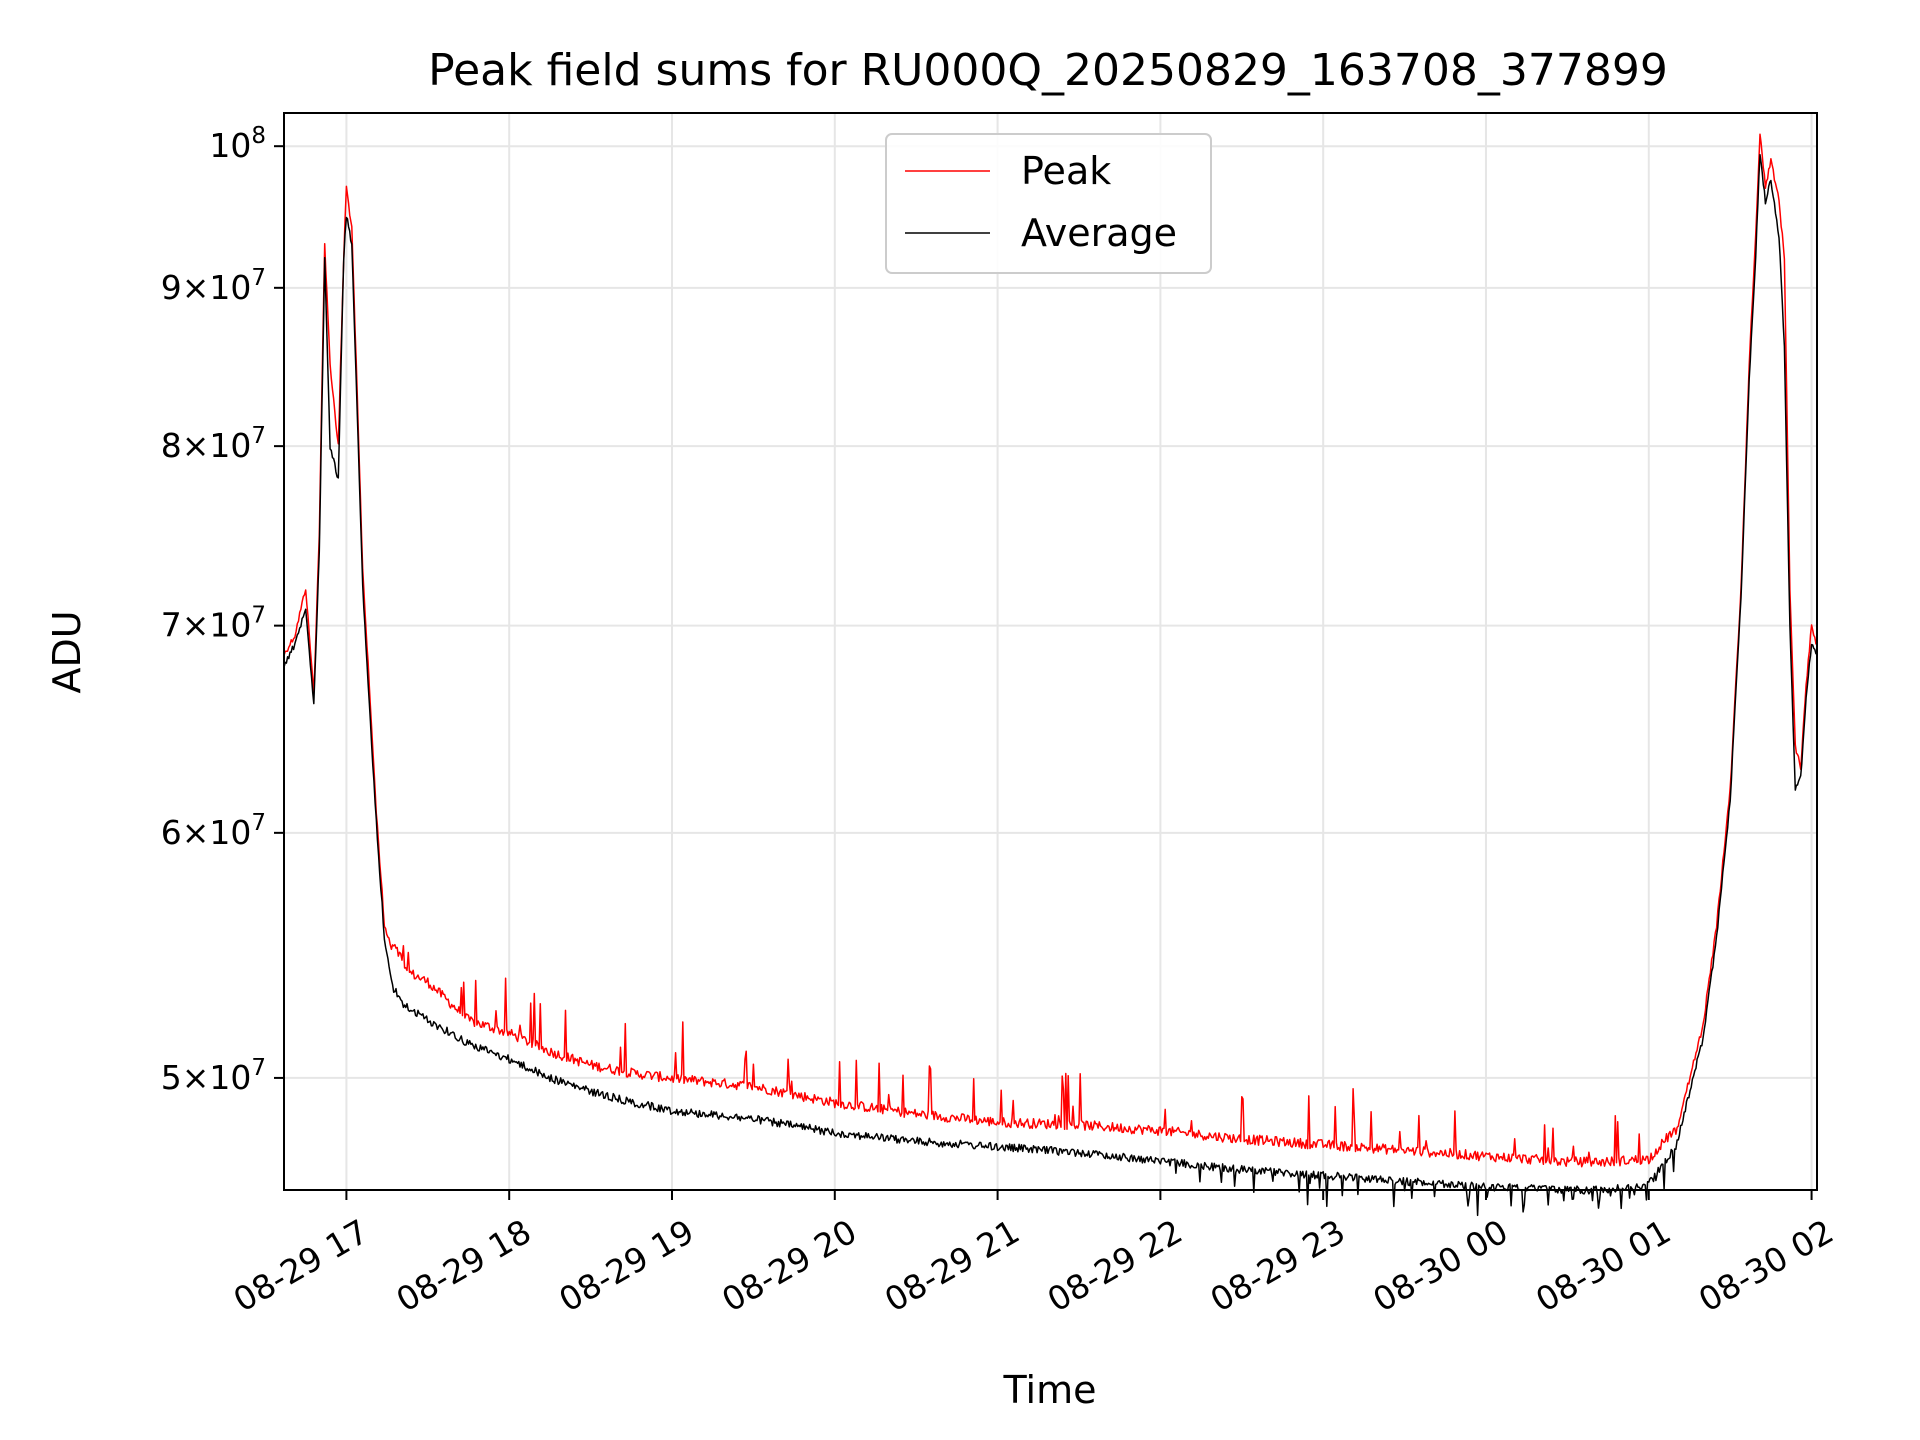 This screenshot has width=1920, height=1440. I want to click on x-axis-title: Time, so click(1050, 1390).